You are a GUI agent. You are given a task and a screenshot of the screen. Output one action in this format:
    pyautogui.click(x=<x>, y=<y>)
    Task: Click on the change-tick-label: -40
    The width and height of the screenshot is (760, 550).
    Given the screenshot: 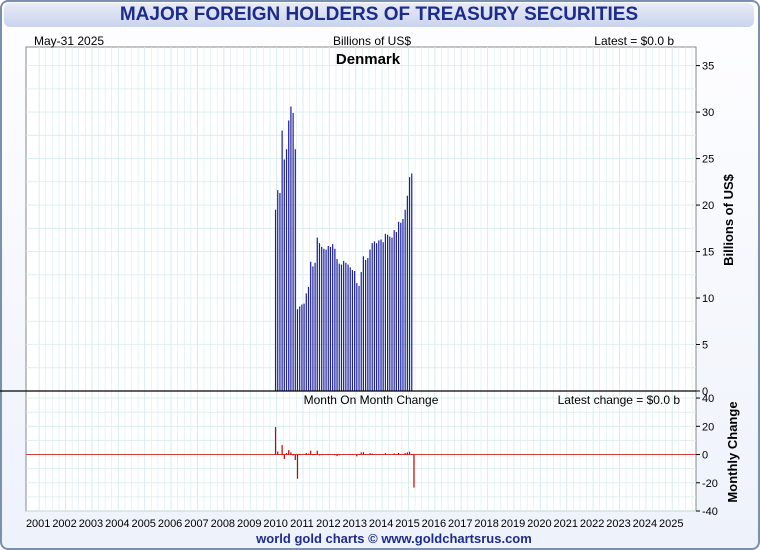 What is the action you would take?
    pyautogui.click(x=710, y=512)
    